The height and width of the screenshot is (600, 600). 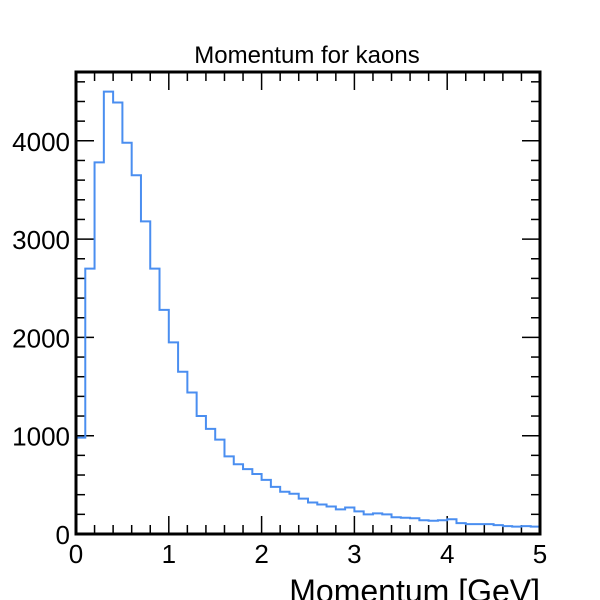 I want to click on y-tick-label: 3000, so click(x=41, y=240).